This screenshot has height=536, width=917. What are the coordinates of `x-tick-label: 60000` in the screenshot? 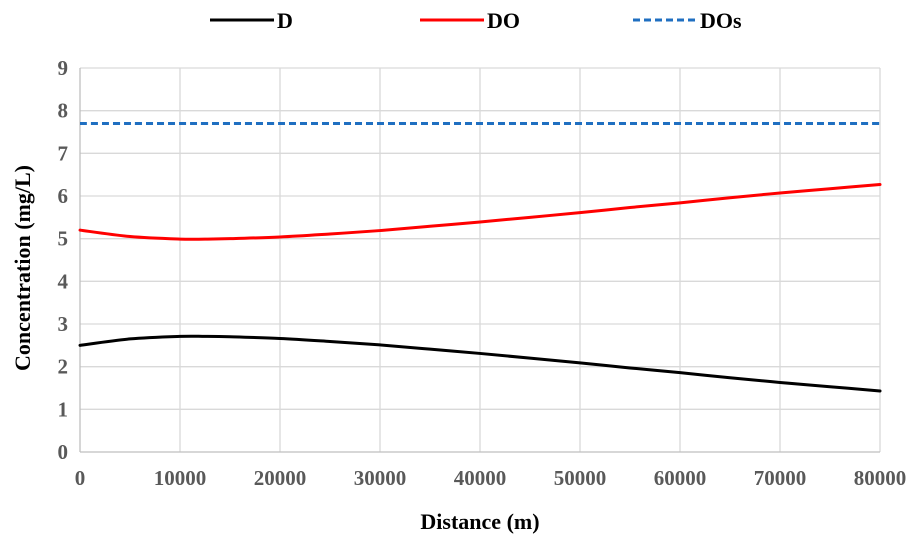 It's located at (680, 478).